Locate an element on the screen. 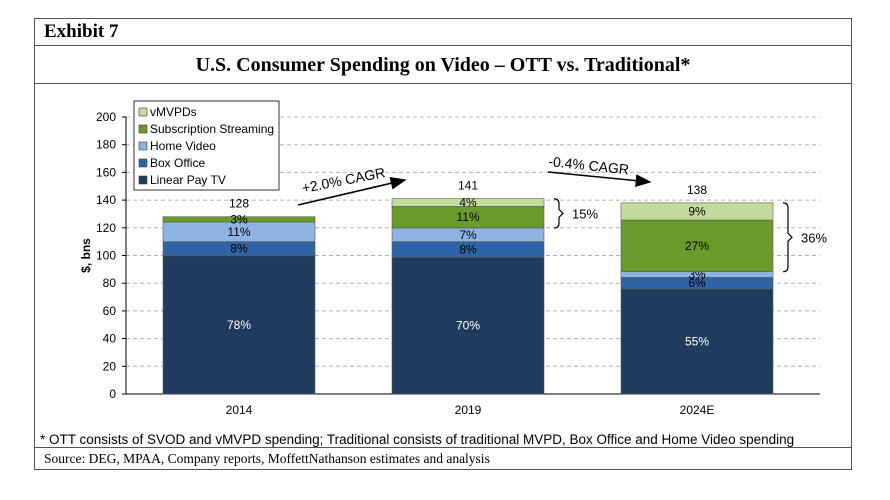  bar-segment-linear_pay_tv-2014 is located at coordinates (239, 325).